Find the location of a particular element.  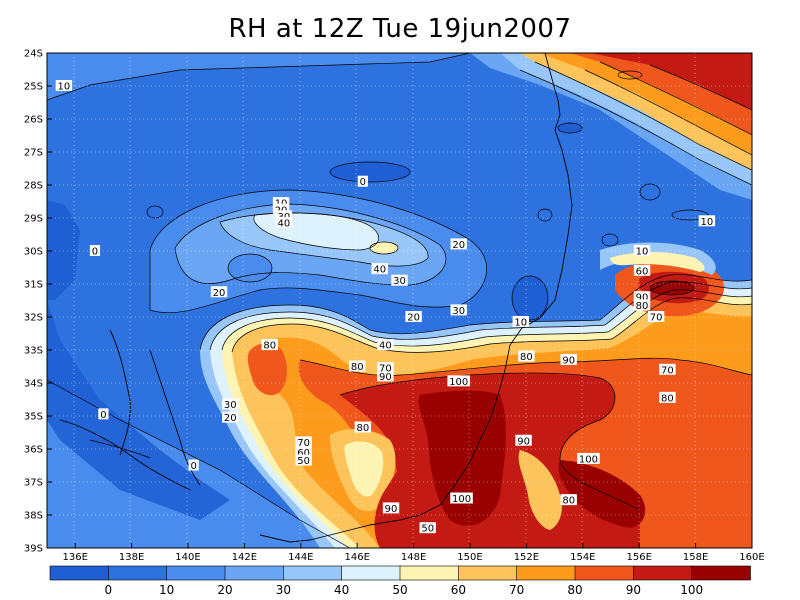

contour-label: 60 is located at coordinates (642, 271).